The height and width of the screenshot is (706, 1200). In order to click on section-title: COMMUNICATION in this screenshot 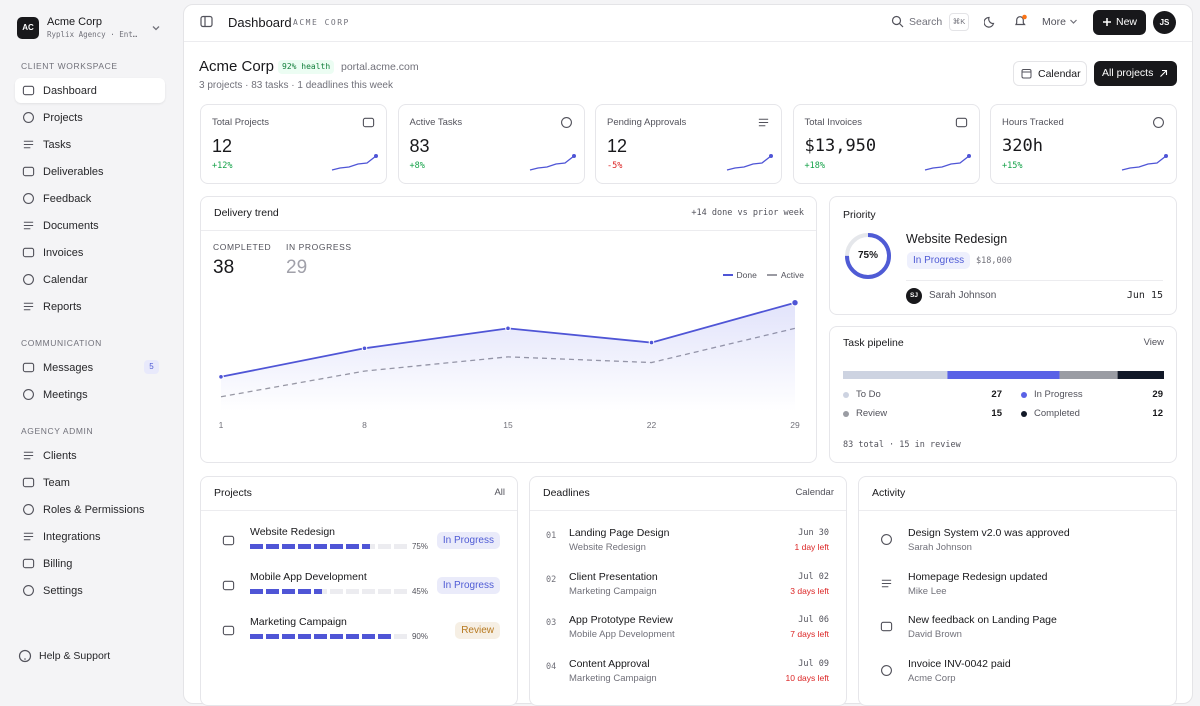, I will do `click(61, 343)`.